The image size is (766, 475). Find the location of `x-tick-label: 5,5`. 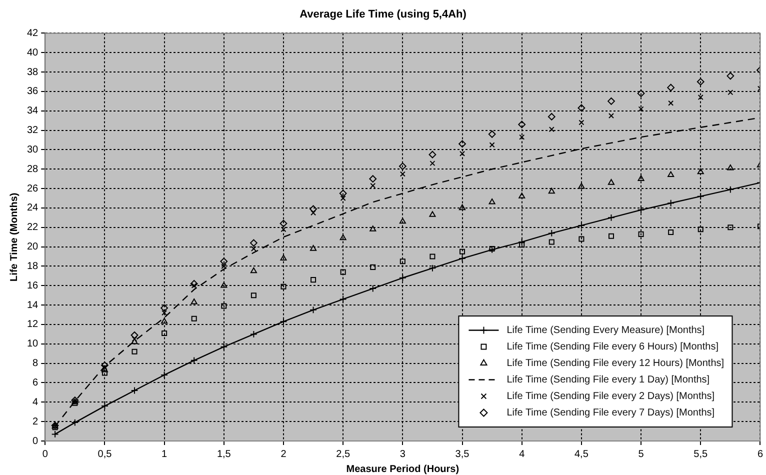

x-tick-label: 5,5 is located at coordinates (701, 454).